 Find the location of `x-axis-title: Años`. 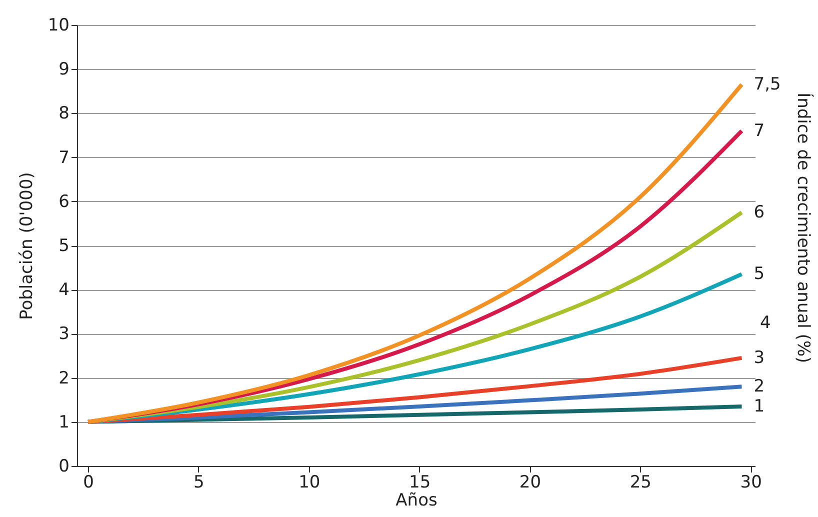

x-axis-title: Años is located at coordinates (417, 500).